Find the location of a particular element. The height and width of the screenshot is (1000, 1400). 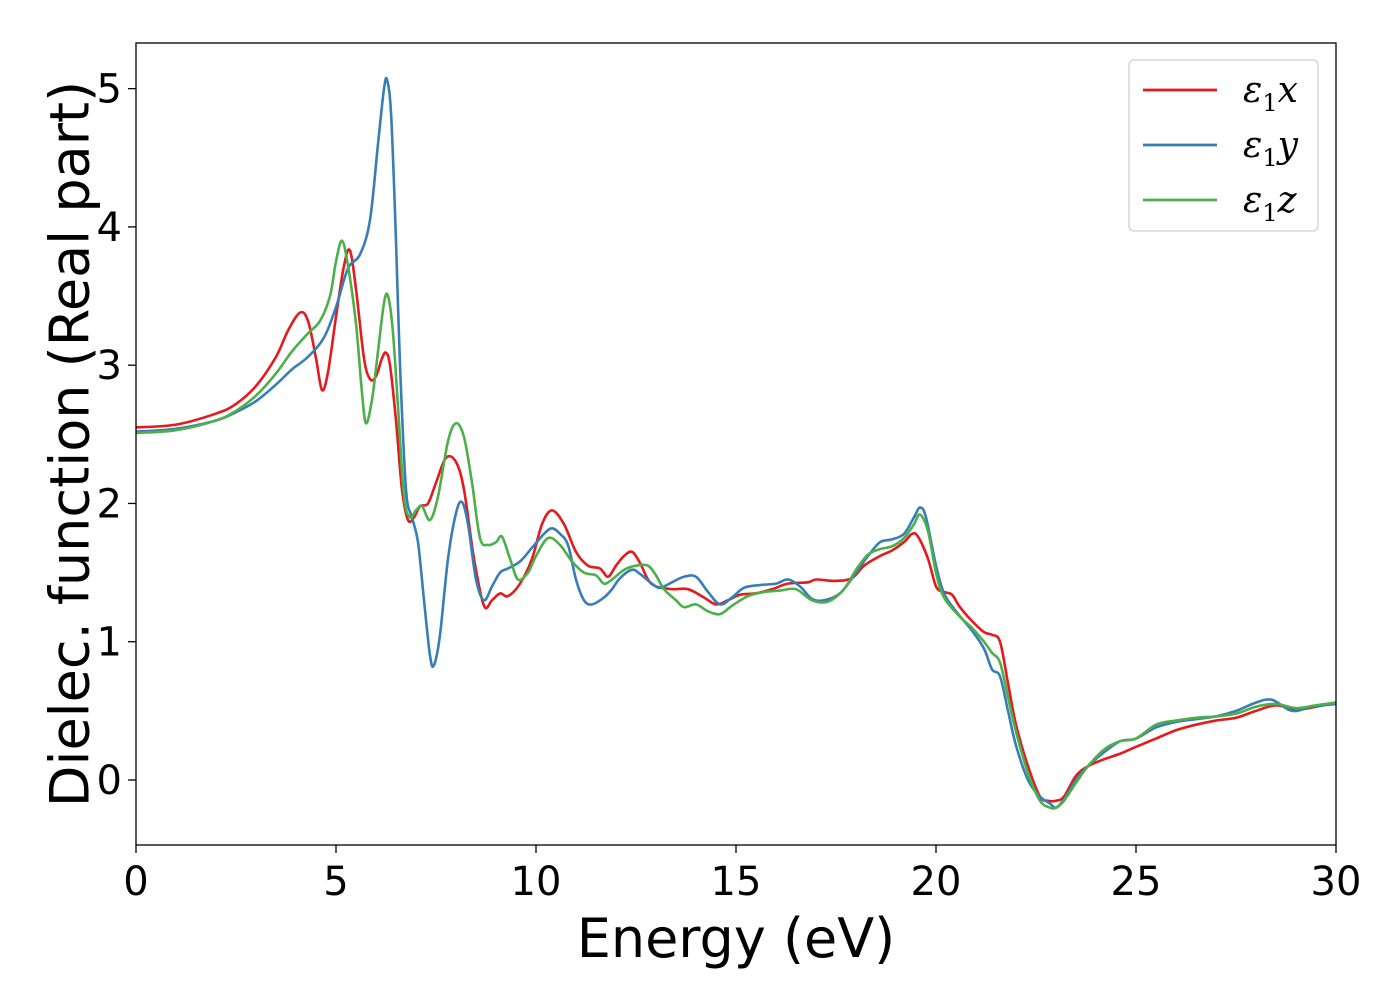

y-tick-label: 2 is located at coordinates (109, 504).